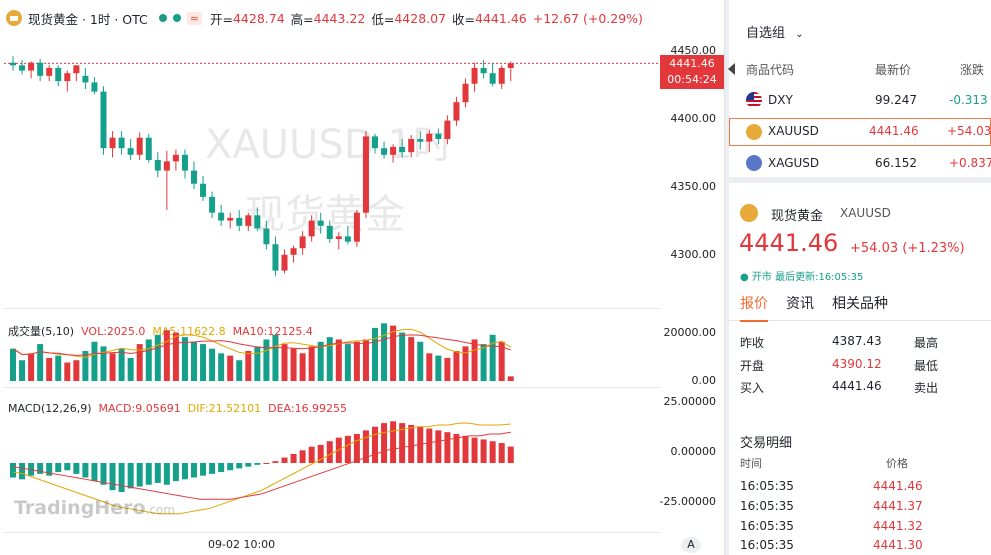  Describe the element at coordinates (731, 69) in the screenshot. I see `watchlist-collapse-icon` at that location.